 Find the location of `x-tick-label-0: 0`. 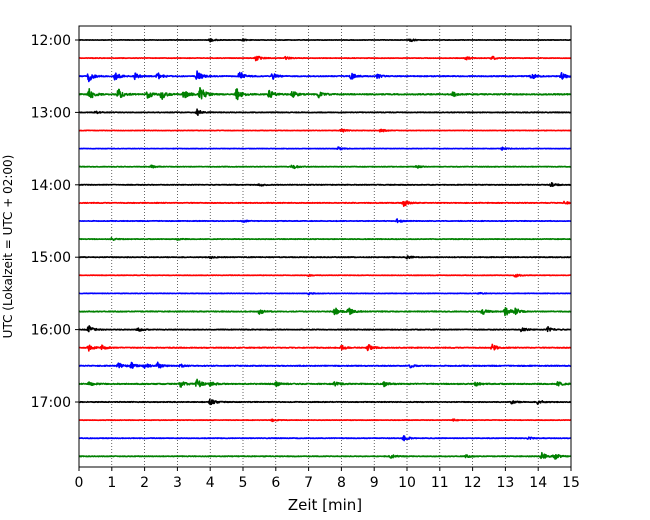

x-tick-label-0: 0 is located at coordinates (79, 483).